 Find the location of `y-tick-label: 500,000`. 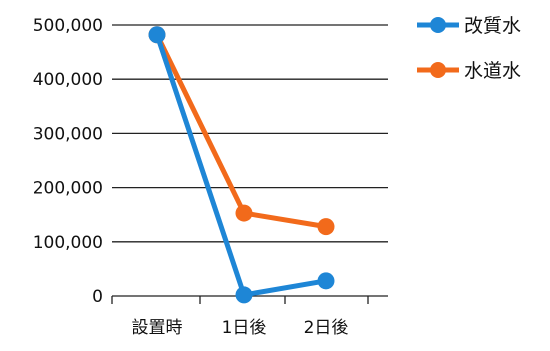

y-tick-label: 500,000 is located at coordinates (68, 26).